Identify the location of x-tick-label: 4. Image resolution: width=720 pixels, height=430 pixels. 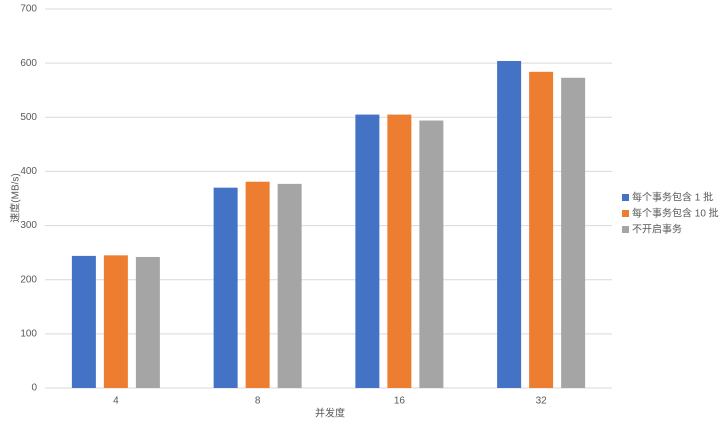
(116, 401).